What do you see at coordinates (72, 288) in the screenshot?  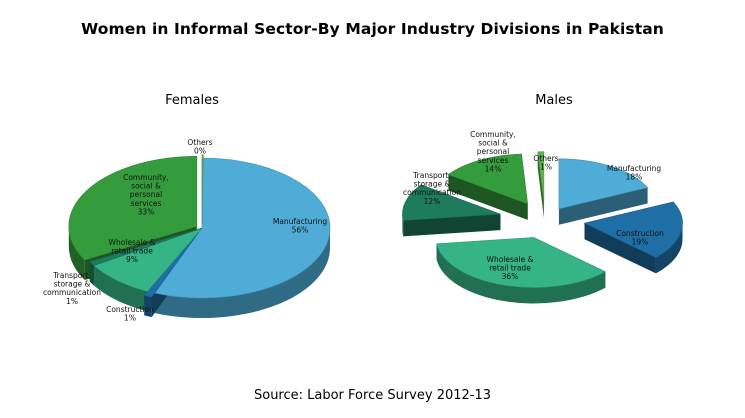 I see `females-label-transport-storage-communication: Transport, storage & communication 1%` at bounding box center [72, 288].